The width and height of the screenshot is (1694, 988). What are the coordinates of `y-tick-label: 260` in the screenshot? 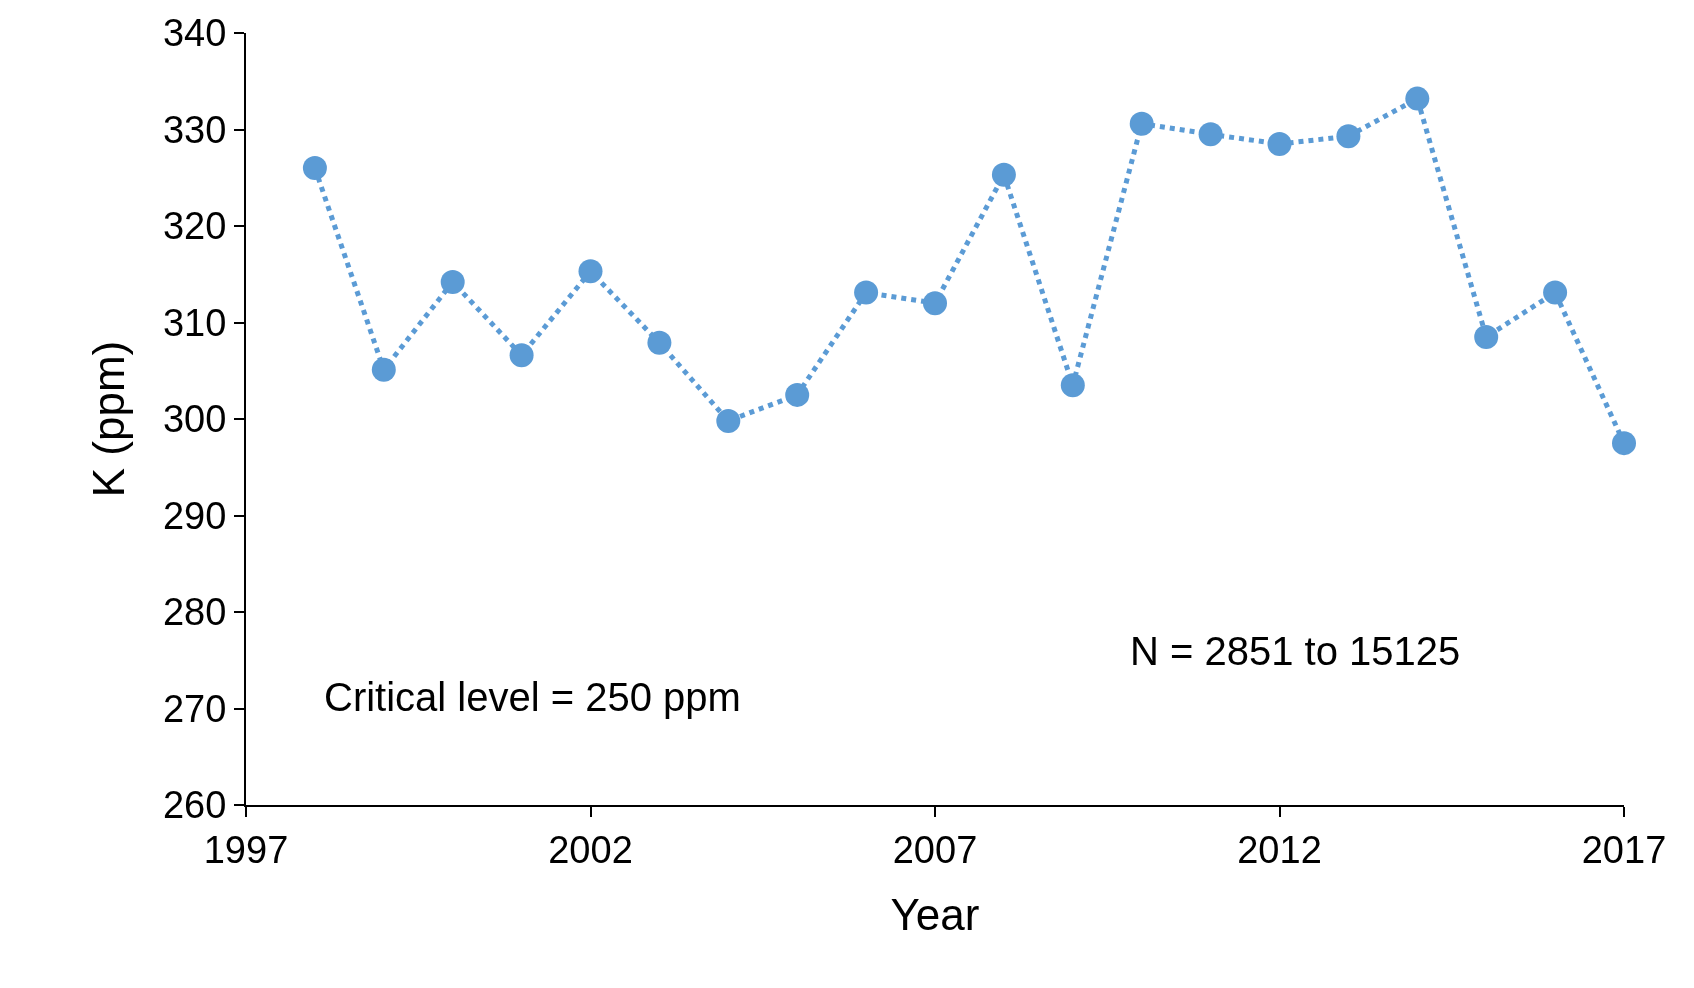 It's located at (194, 805).